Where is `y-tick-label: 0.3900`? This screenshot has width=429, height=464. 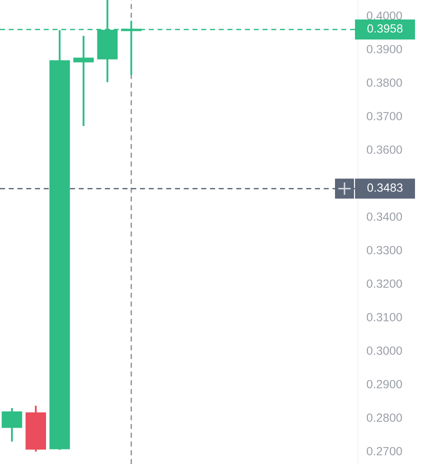
y-tick-label: 0.3900 is located at coordinates (384, 49).